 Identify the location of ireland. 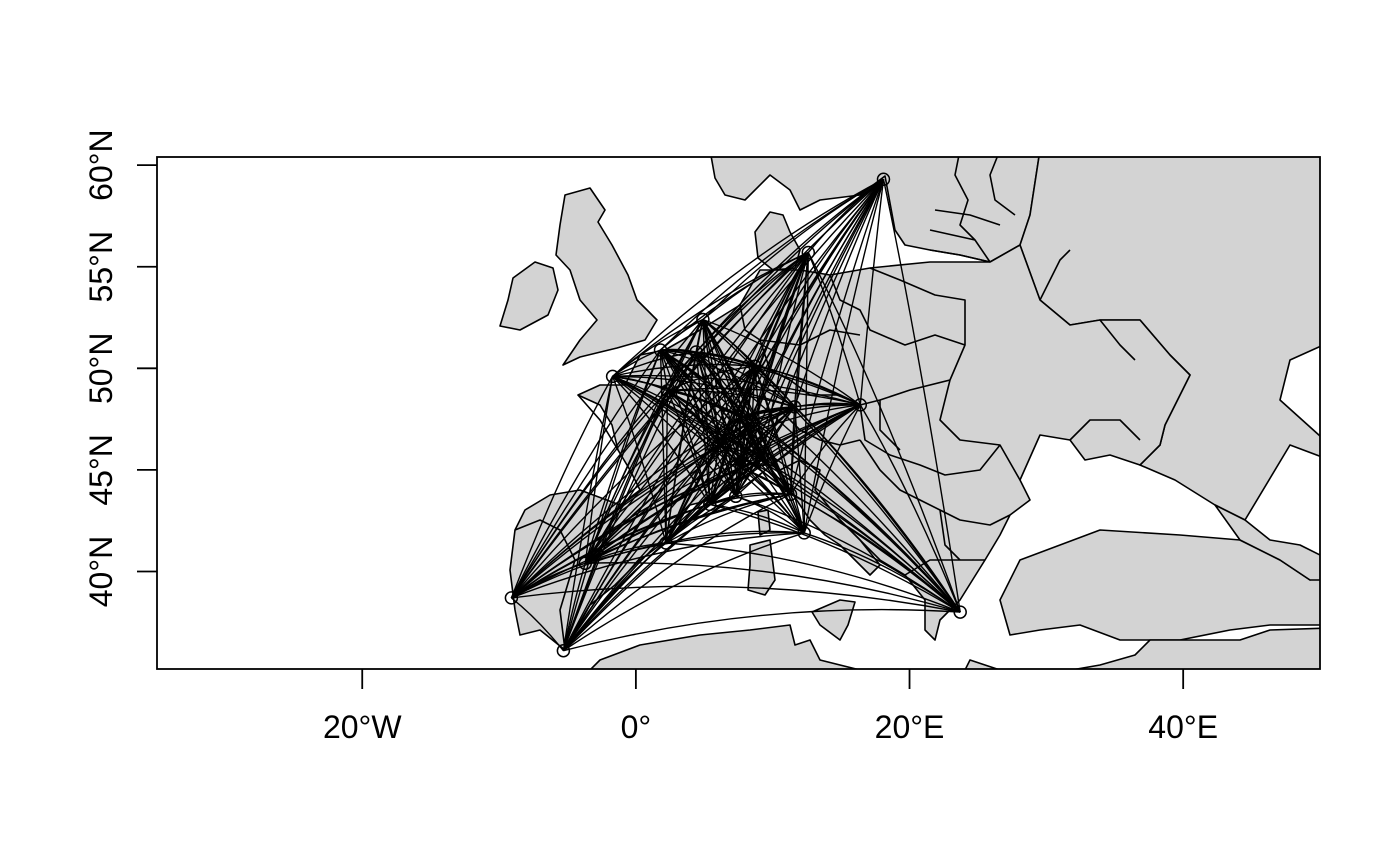
(529, 296).